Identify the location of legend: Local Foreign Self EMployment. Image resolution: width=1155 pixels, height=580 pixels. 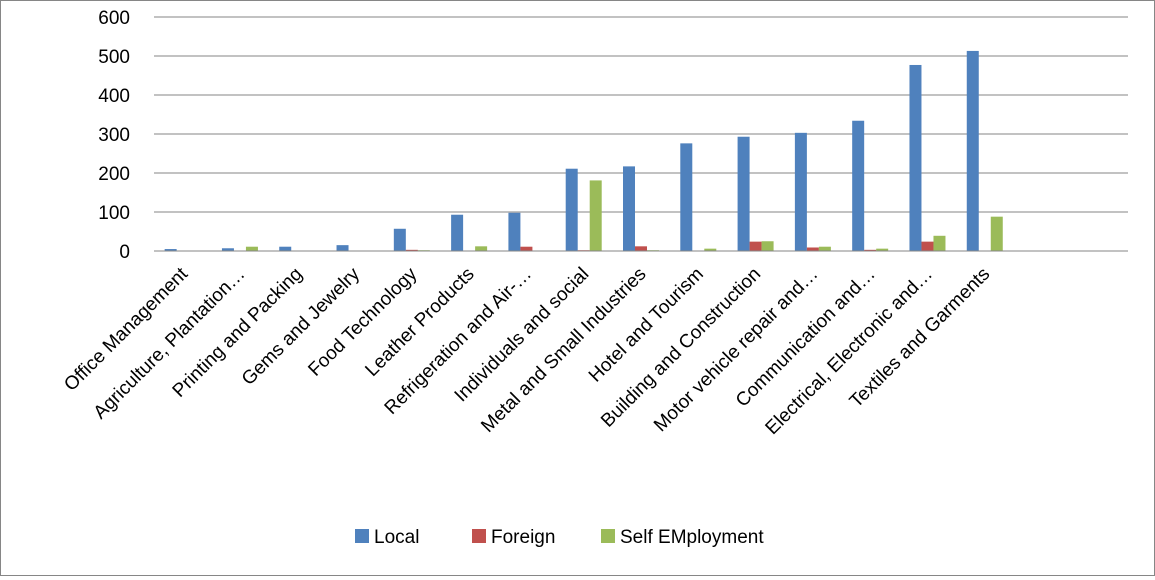
(559, 537).